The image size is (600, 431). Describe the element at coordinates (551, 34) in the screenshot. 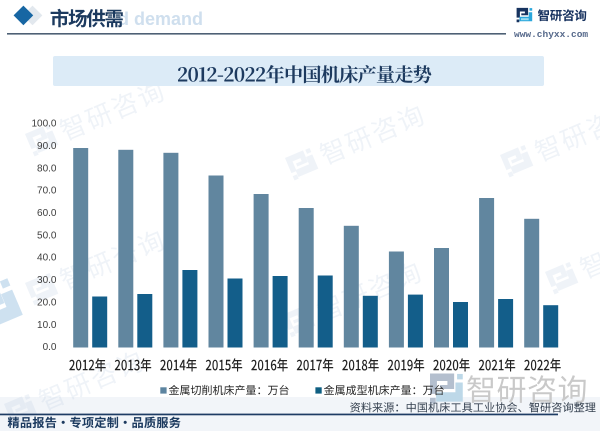

I see `svg-text: www.chyxx.com` at that location.